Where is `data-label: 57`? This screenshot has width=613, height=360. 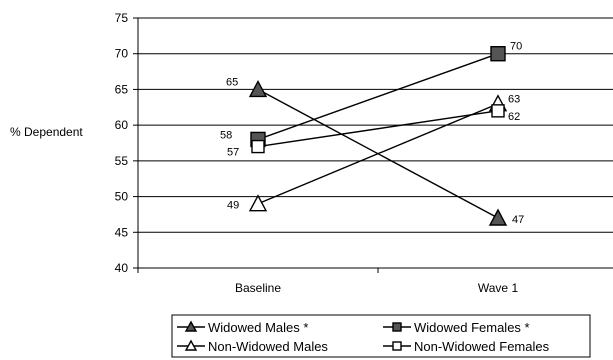
data-label: 57 is located at coordinates (233, 153).